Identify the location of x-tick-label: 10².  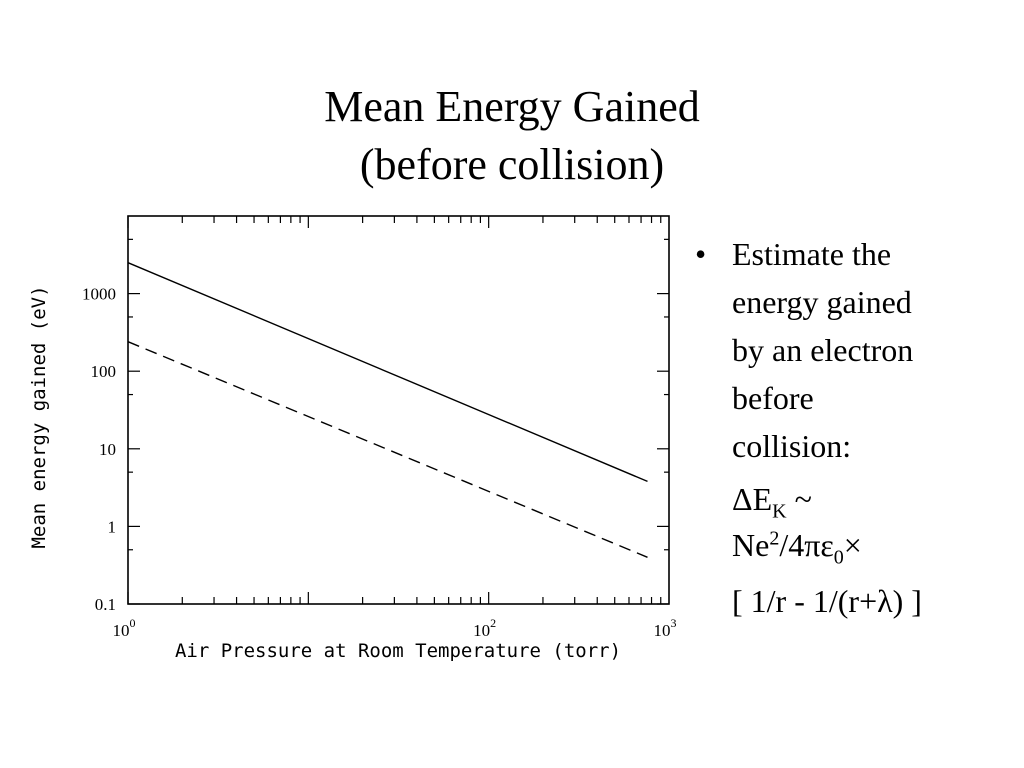
(484, 628).